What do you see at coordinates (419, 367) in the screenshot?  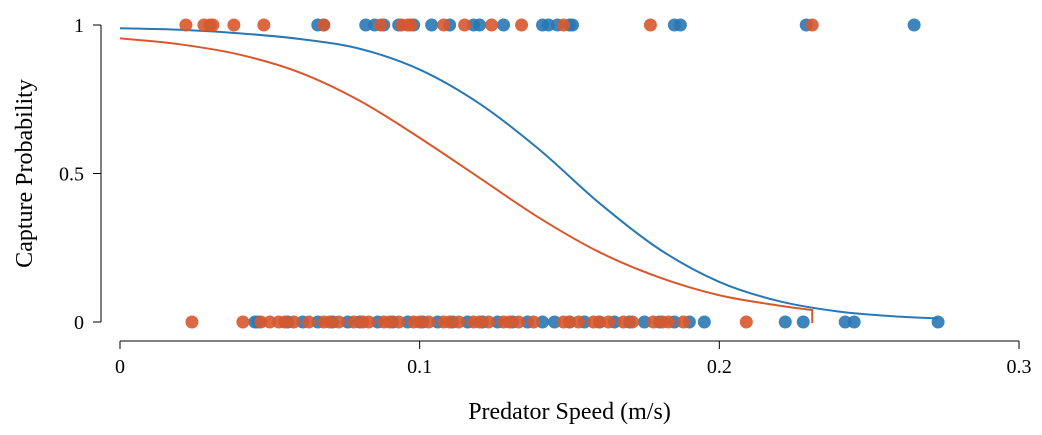 I see `x-tick-label: 0.1` at bounding box center [419, 367].